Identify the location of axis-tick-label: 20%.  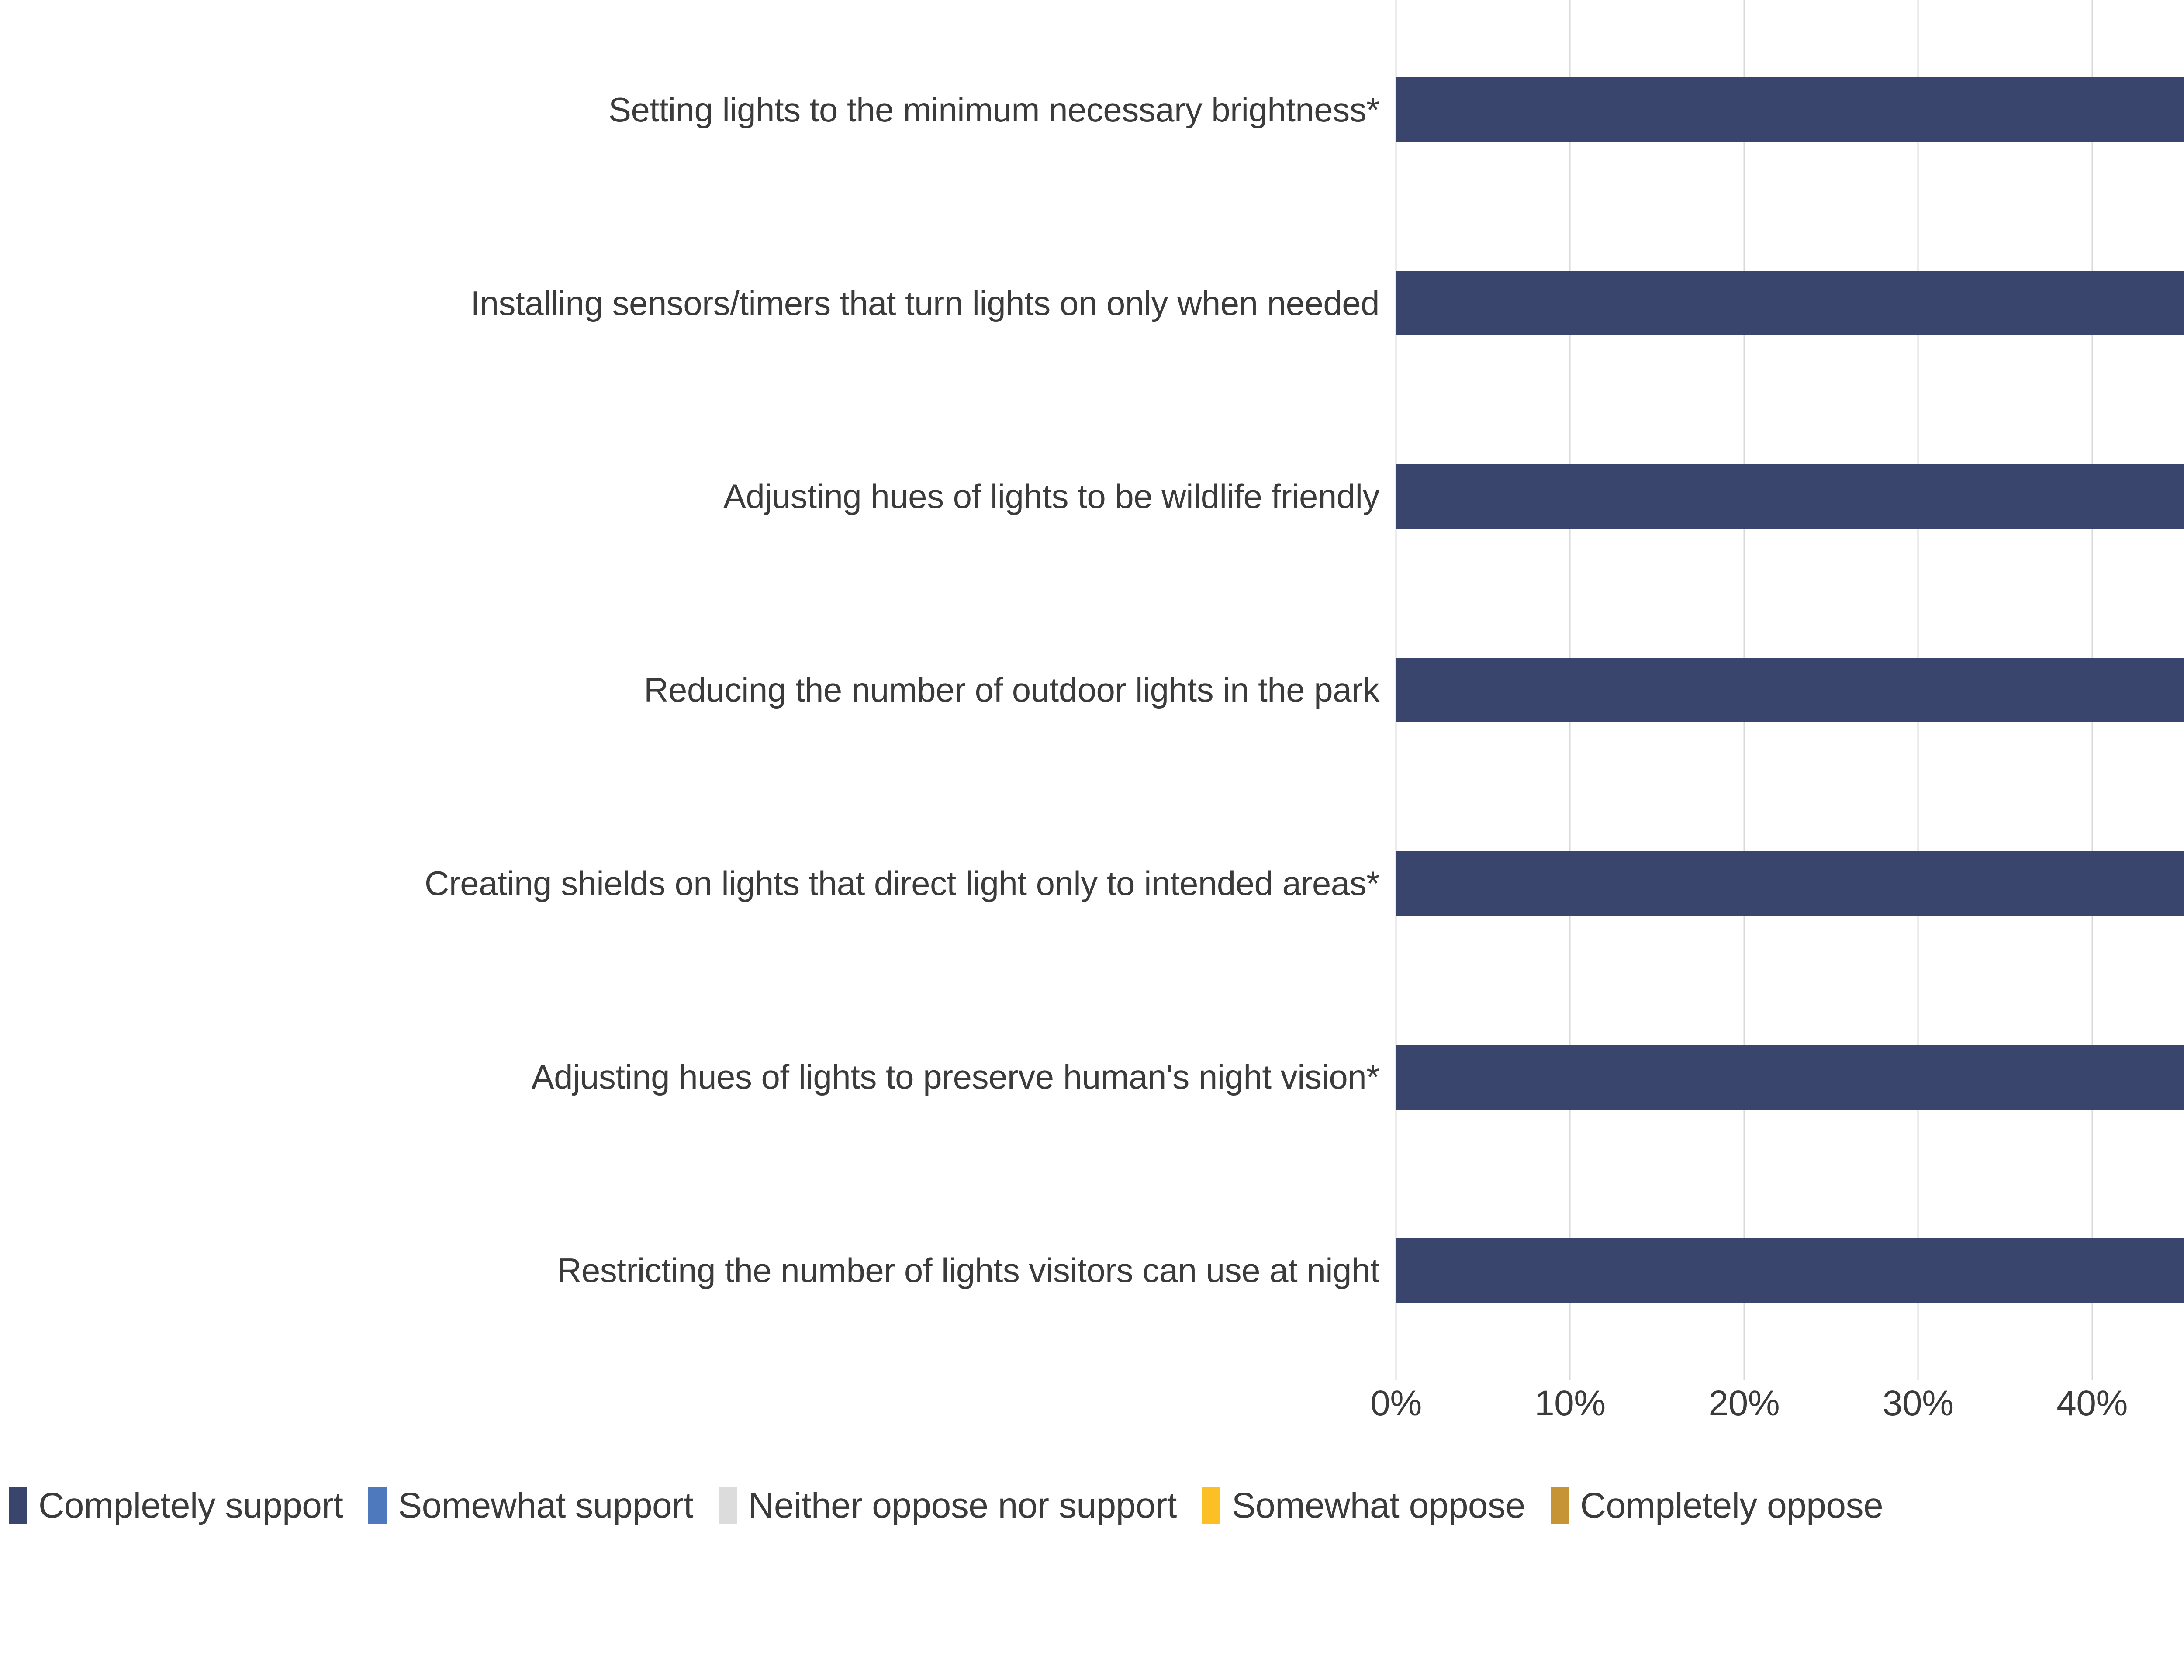
(1744, 1403).